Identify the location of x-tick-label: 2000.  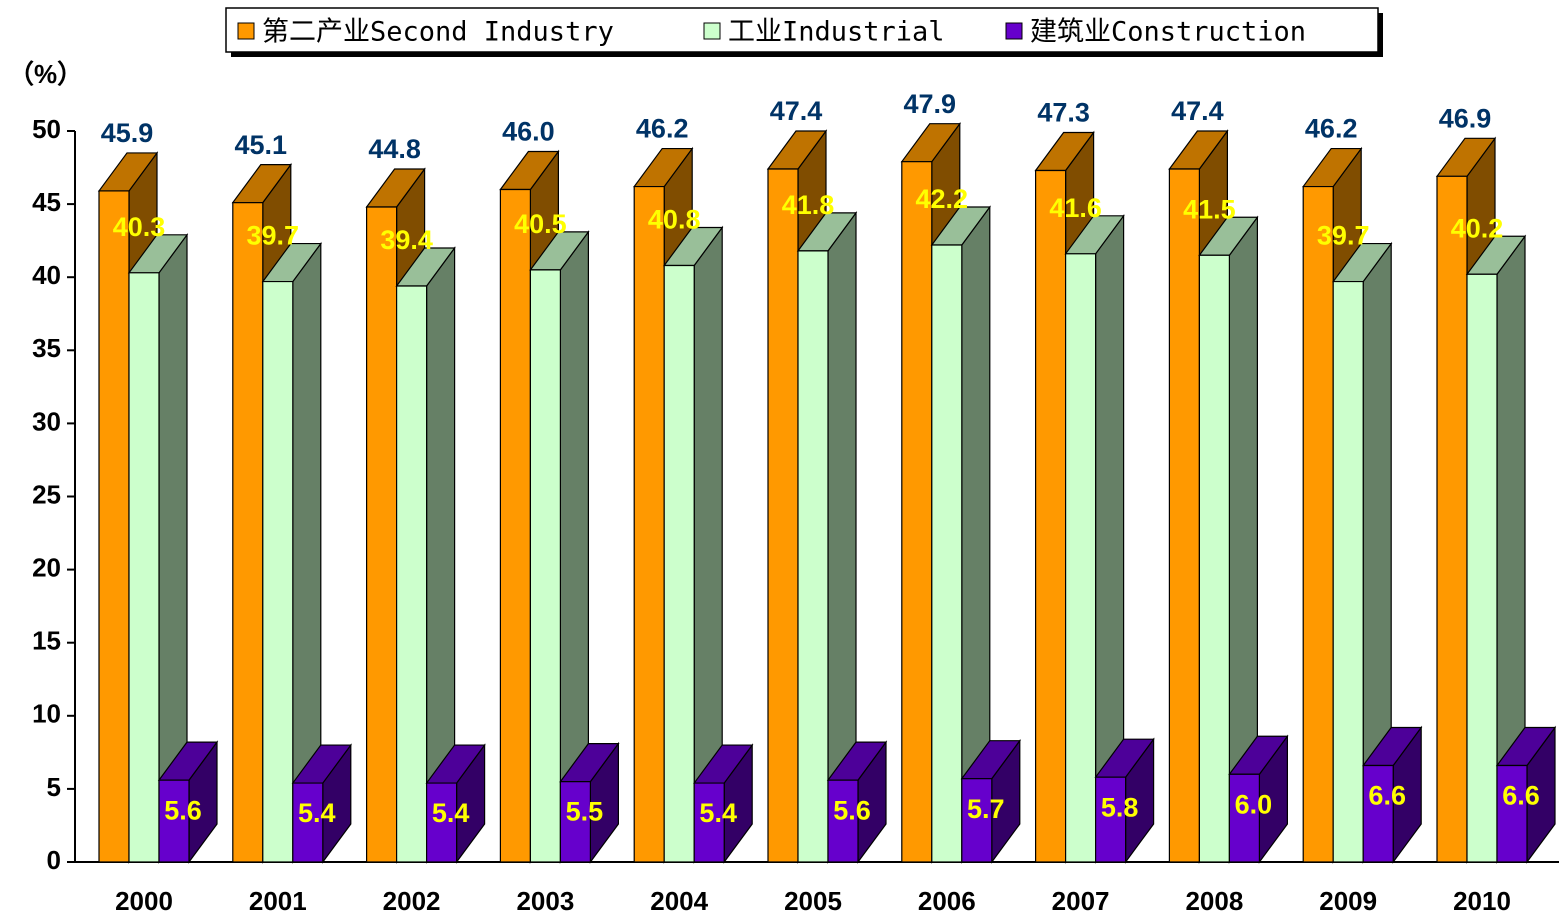
(144, 901).